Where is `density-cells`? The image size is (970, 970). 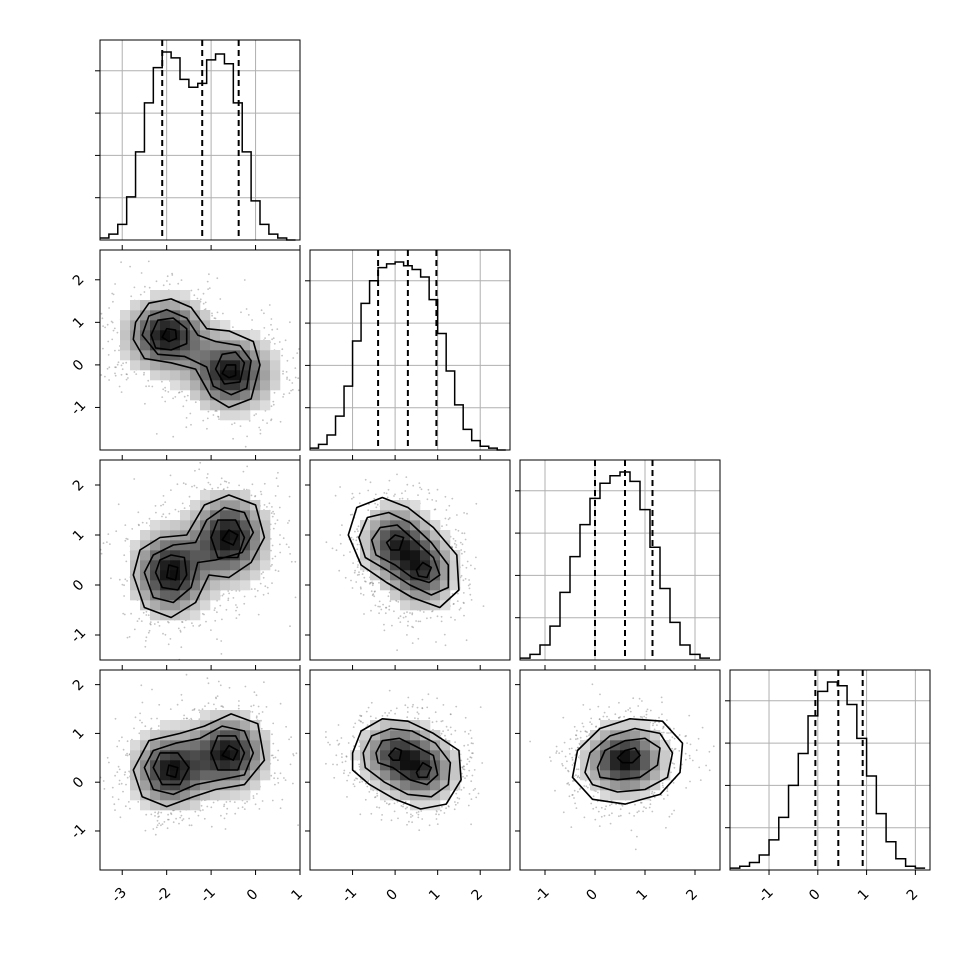
density-cells is located at coordinates (410, 555).